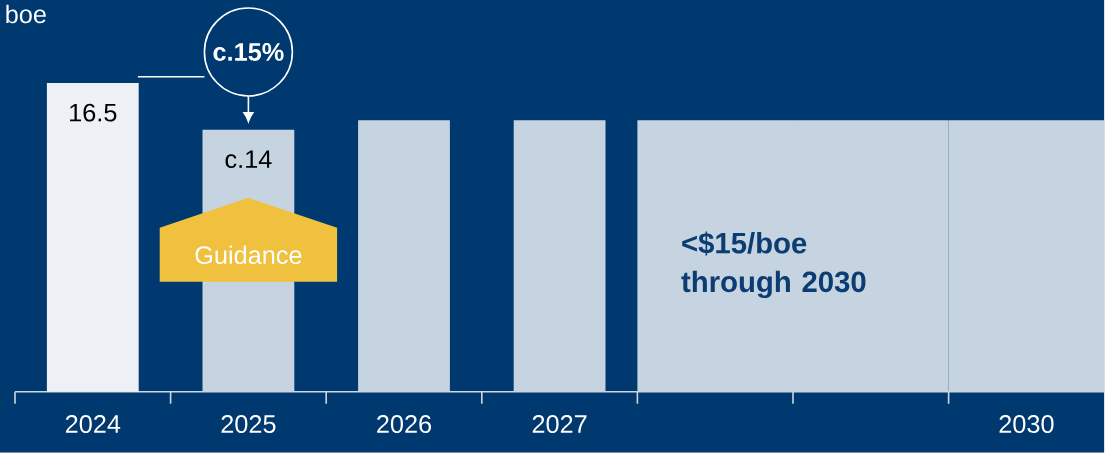 Image resolution: width=1105 pixels, height=453 pixels. Describe the element at coordinates (248, 159) in the screenshot. I see `data-label: c.14` at that location.